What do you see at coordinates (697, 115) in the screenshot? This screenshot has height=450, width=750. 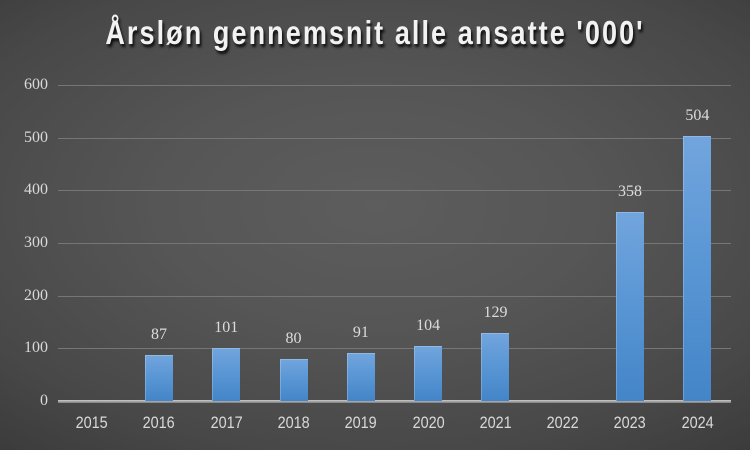 I see `data-label-2024: 504` at bounding box center [697, 115].